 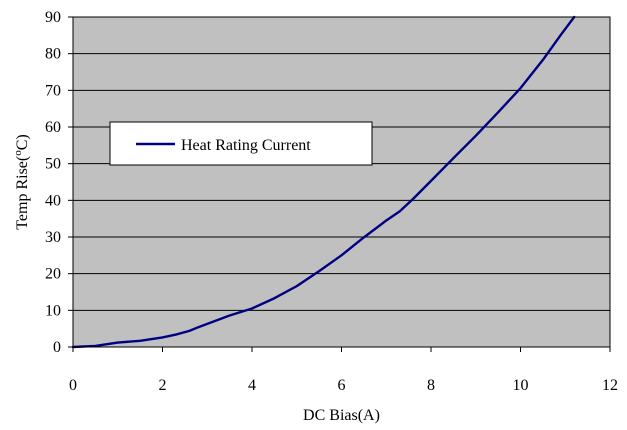 I want to click on x-ticks: 0 2 4 6 8 10 12, so click(x=343, y=370).